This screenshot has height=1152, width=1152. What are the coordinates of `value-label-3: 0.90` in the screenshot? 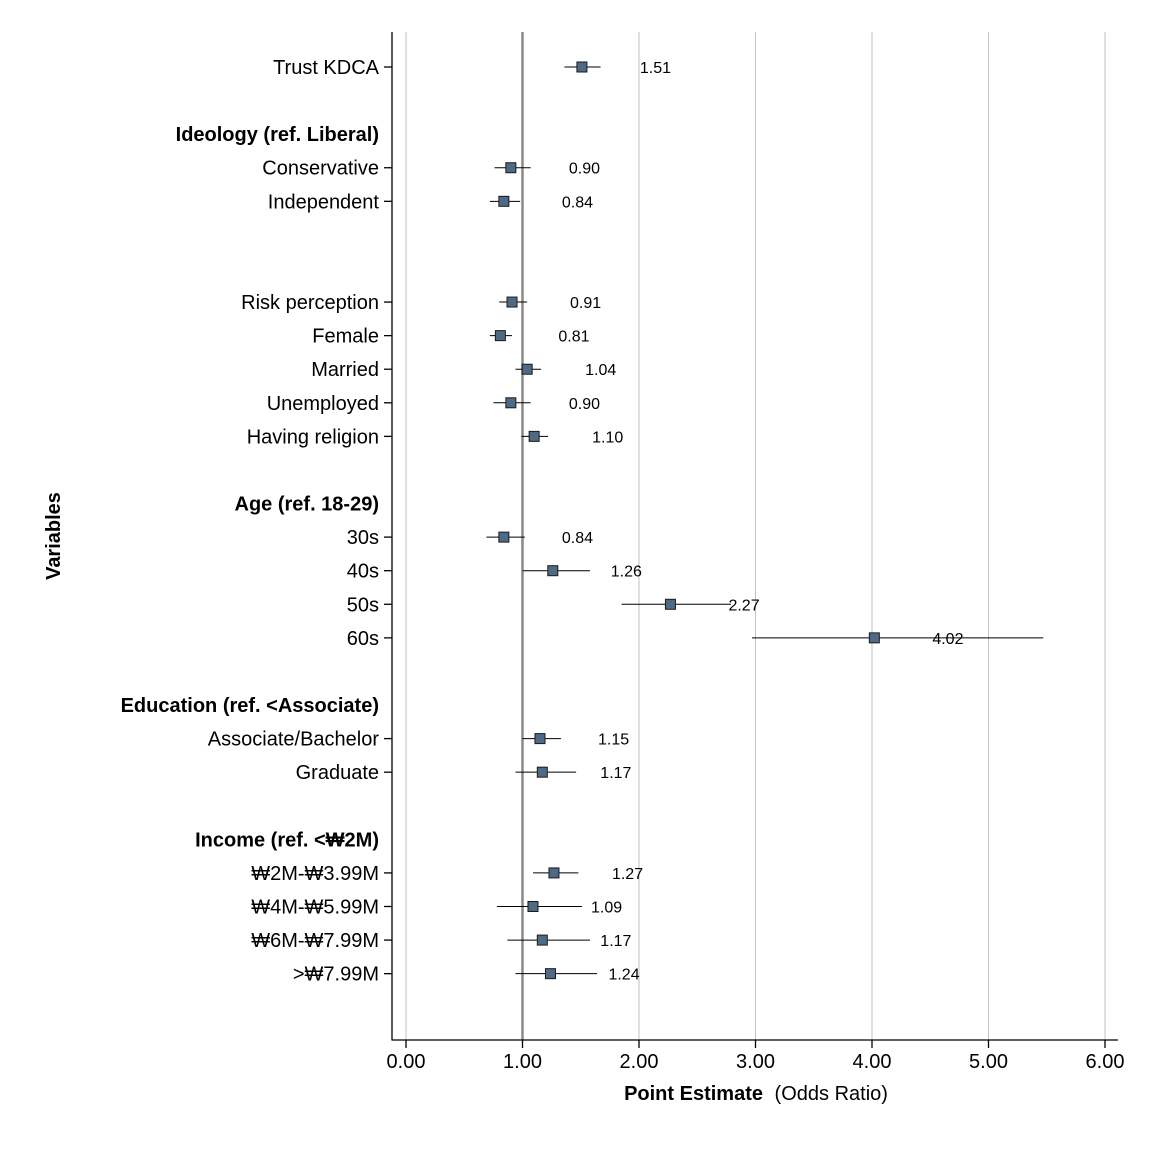 It's located at (584, 169).